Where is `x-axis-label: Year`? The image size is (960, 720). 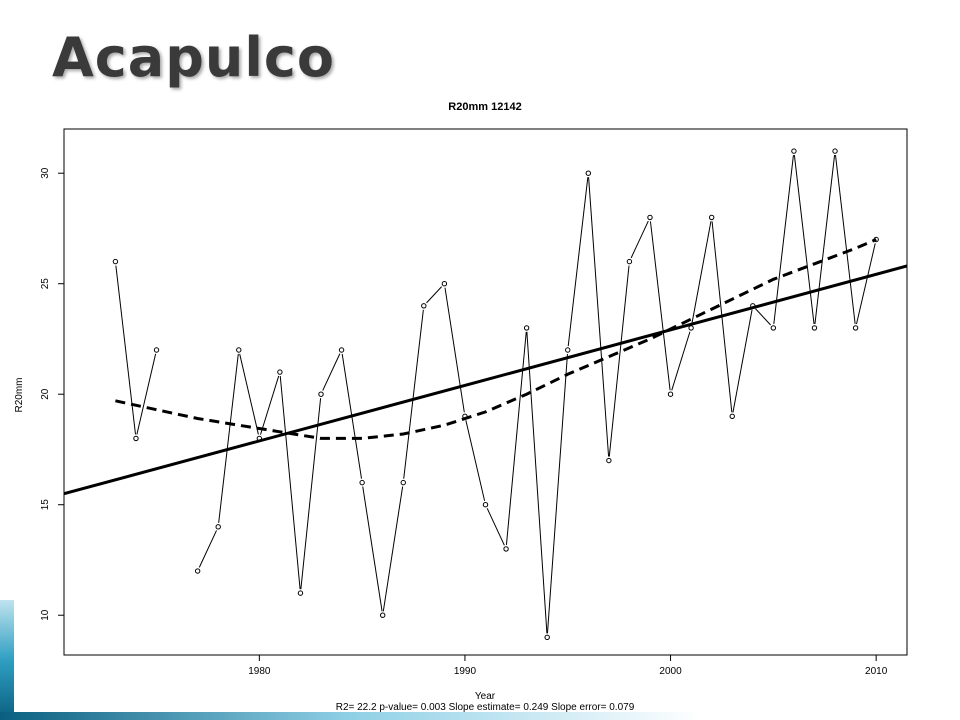
x-axis-label: Year is located at coordinates (485, 696).